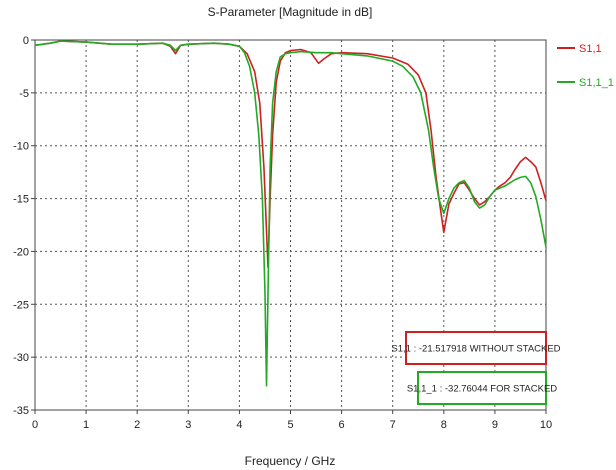 The width and height of the screenshot is (616, 470). Describe the element at coordinates (290, 12) in the screenshot. I see `chart-title: S-Parameter [Magnitude in dB]` at that location.